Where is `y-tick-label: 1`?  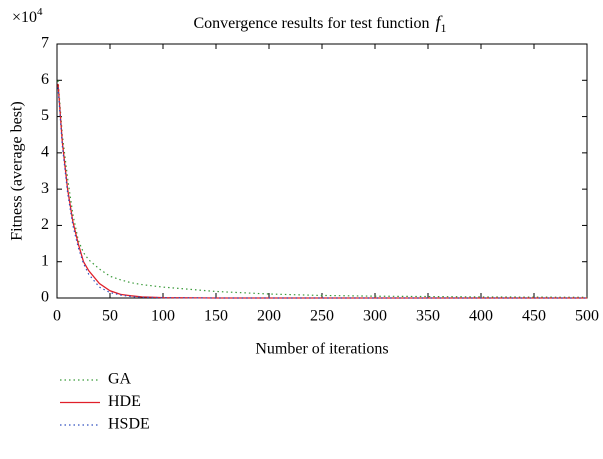
y-tick-label: 1 is located at coordinates (45, 260).